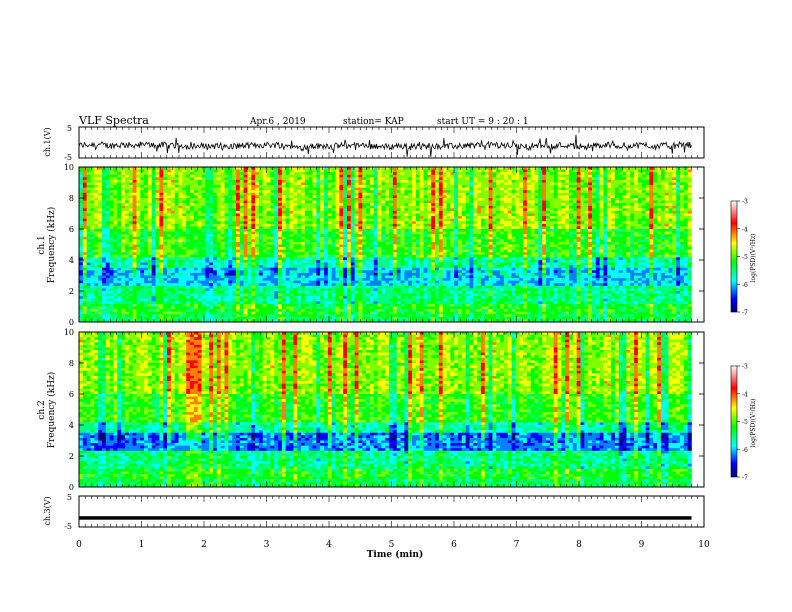 The image size is (792, 612). Describe the element at coordinates (47, 141) in the screenshot. I see `ch1-ylabel: ch.1(V)` at that location.